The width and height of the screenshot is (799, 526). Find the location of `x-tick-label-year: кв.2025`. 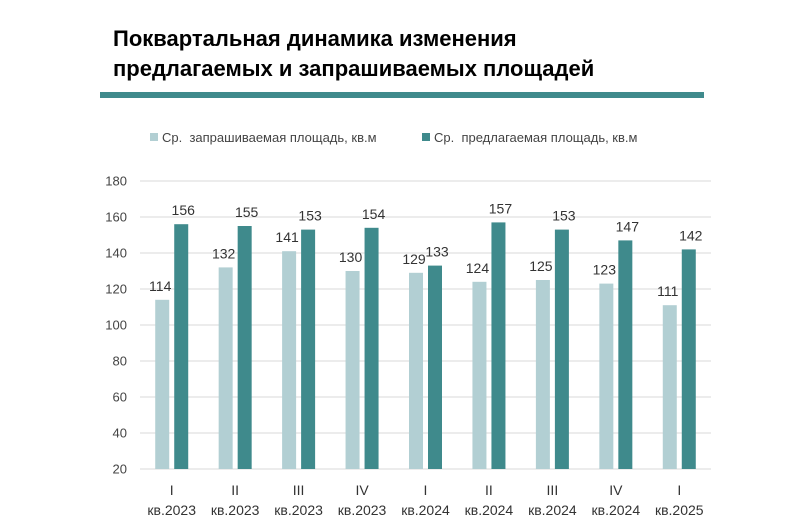

x-tick-label-year: кв.2025 is located at coordinates (679, 510).